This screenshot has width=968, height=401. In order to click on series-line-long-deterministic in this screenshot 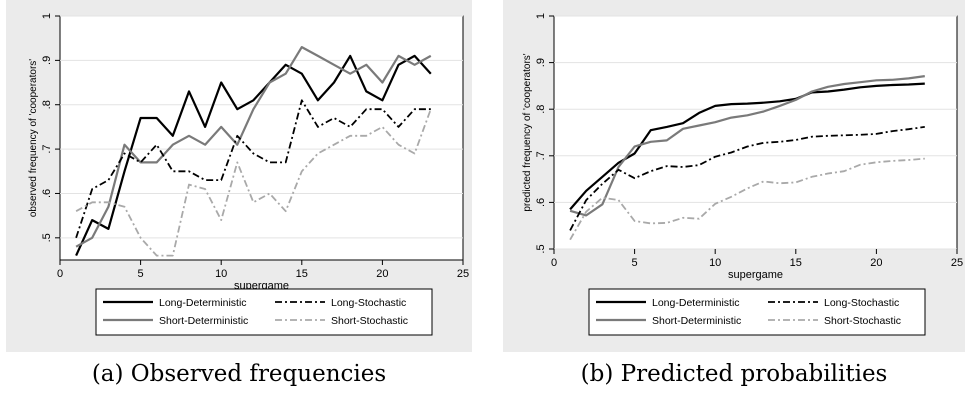, I will do `click(747, 146)`.